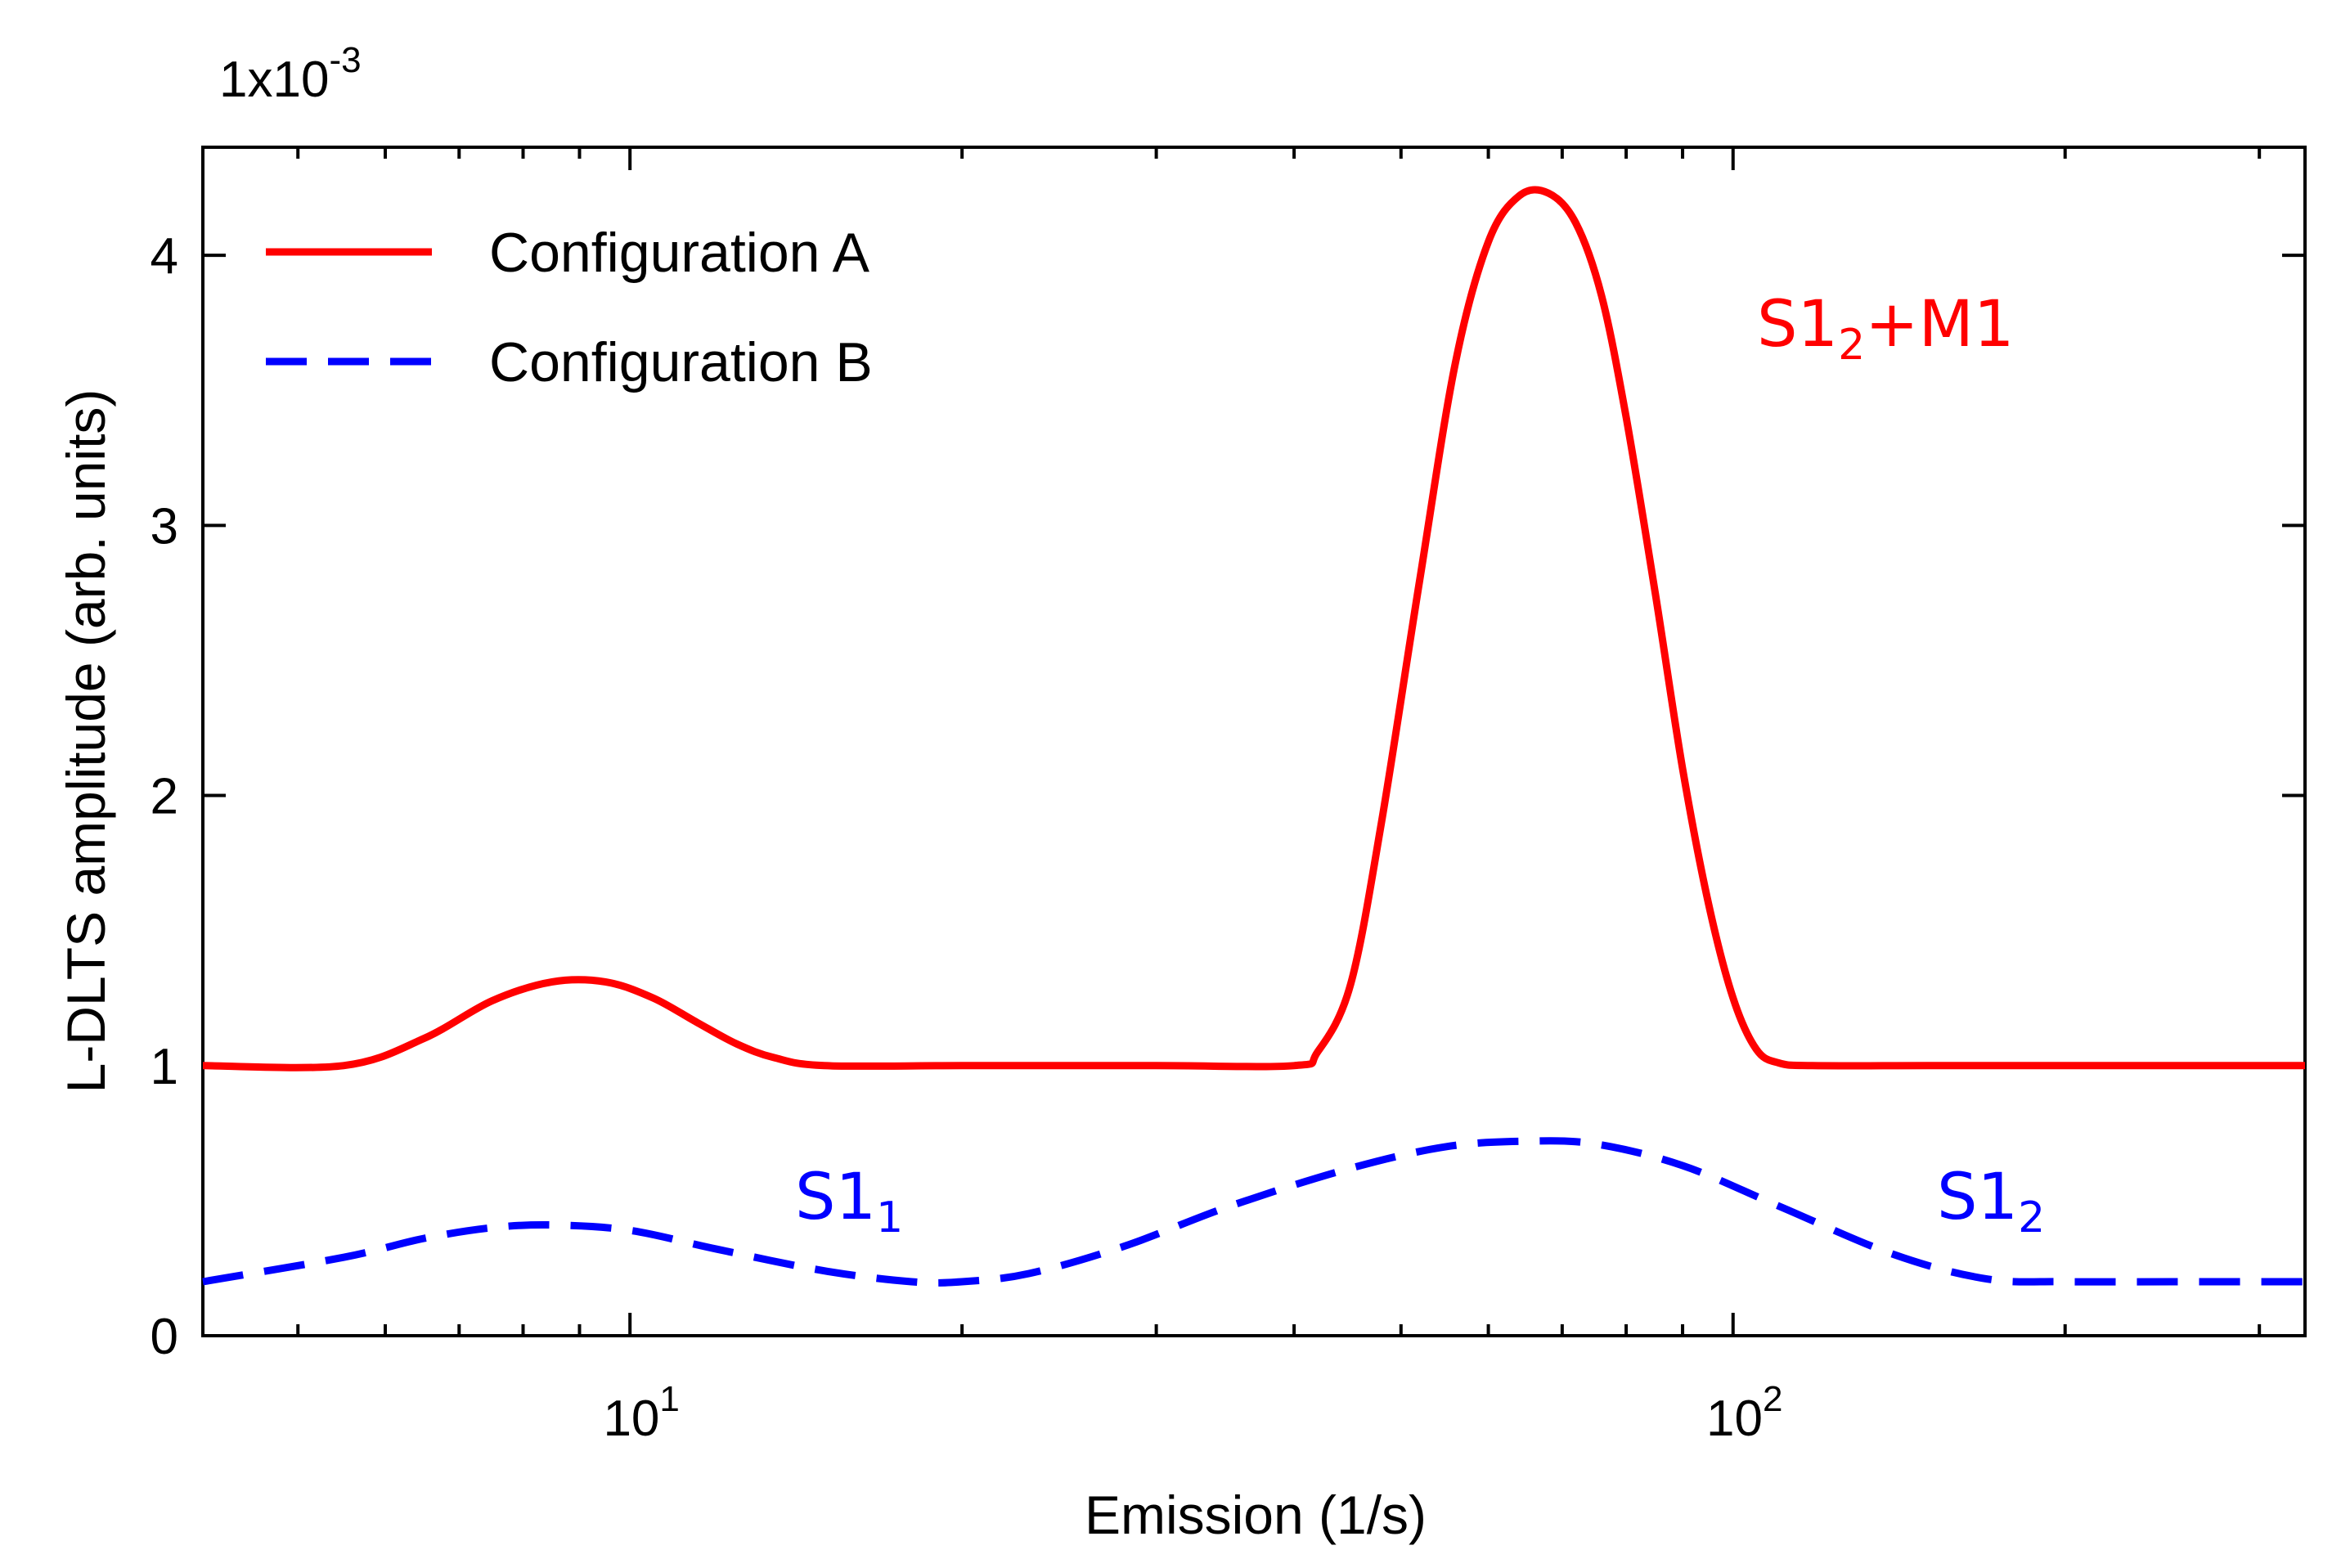 This screenshot has height=1568, width=2350. What do you see at coordinates (849, 1201) in the screenshot?
I see `annotation-s1-1: S11` at bounding box center [849, 1201].